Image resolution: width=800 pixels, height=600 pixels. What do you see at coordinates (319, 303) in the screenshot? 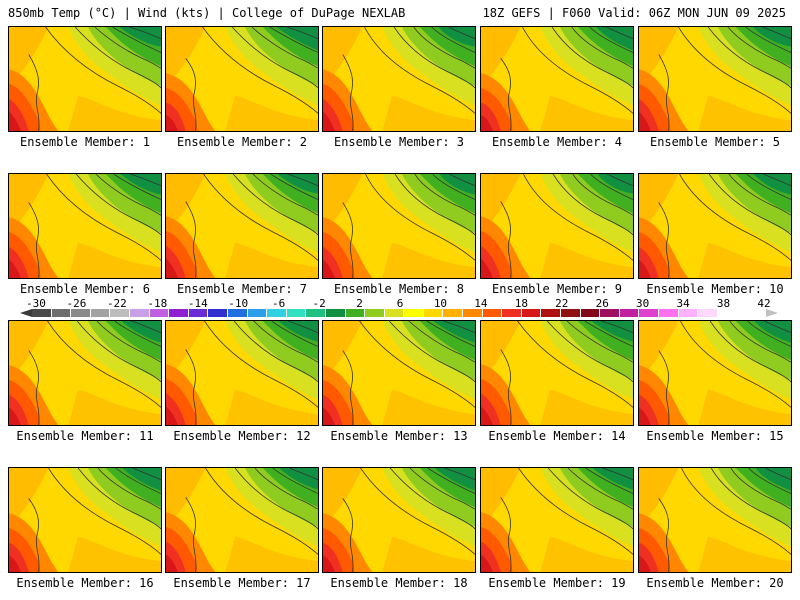
I see `colorbar-tick-label: -2` at bounding box center [319, 303].